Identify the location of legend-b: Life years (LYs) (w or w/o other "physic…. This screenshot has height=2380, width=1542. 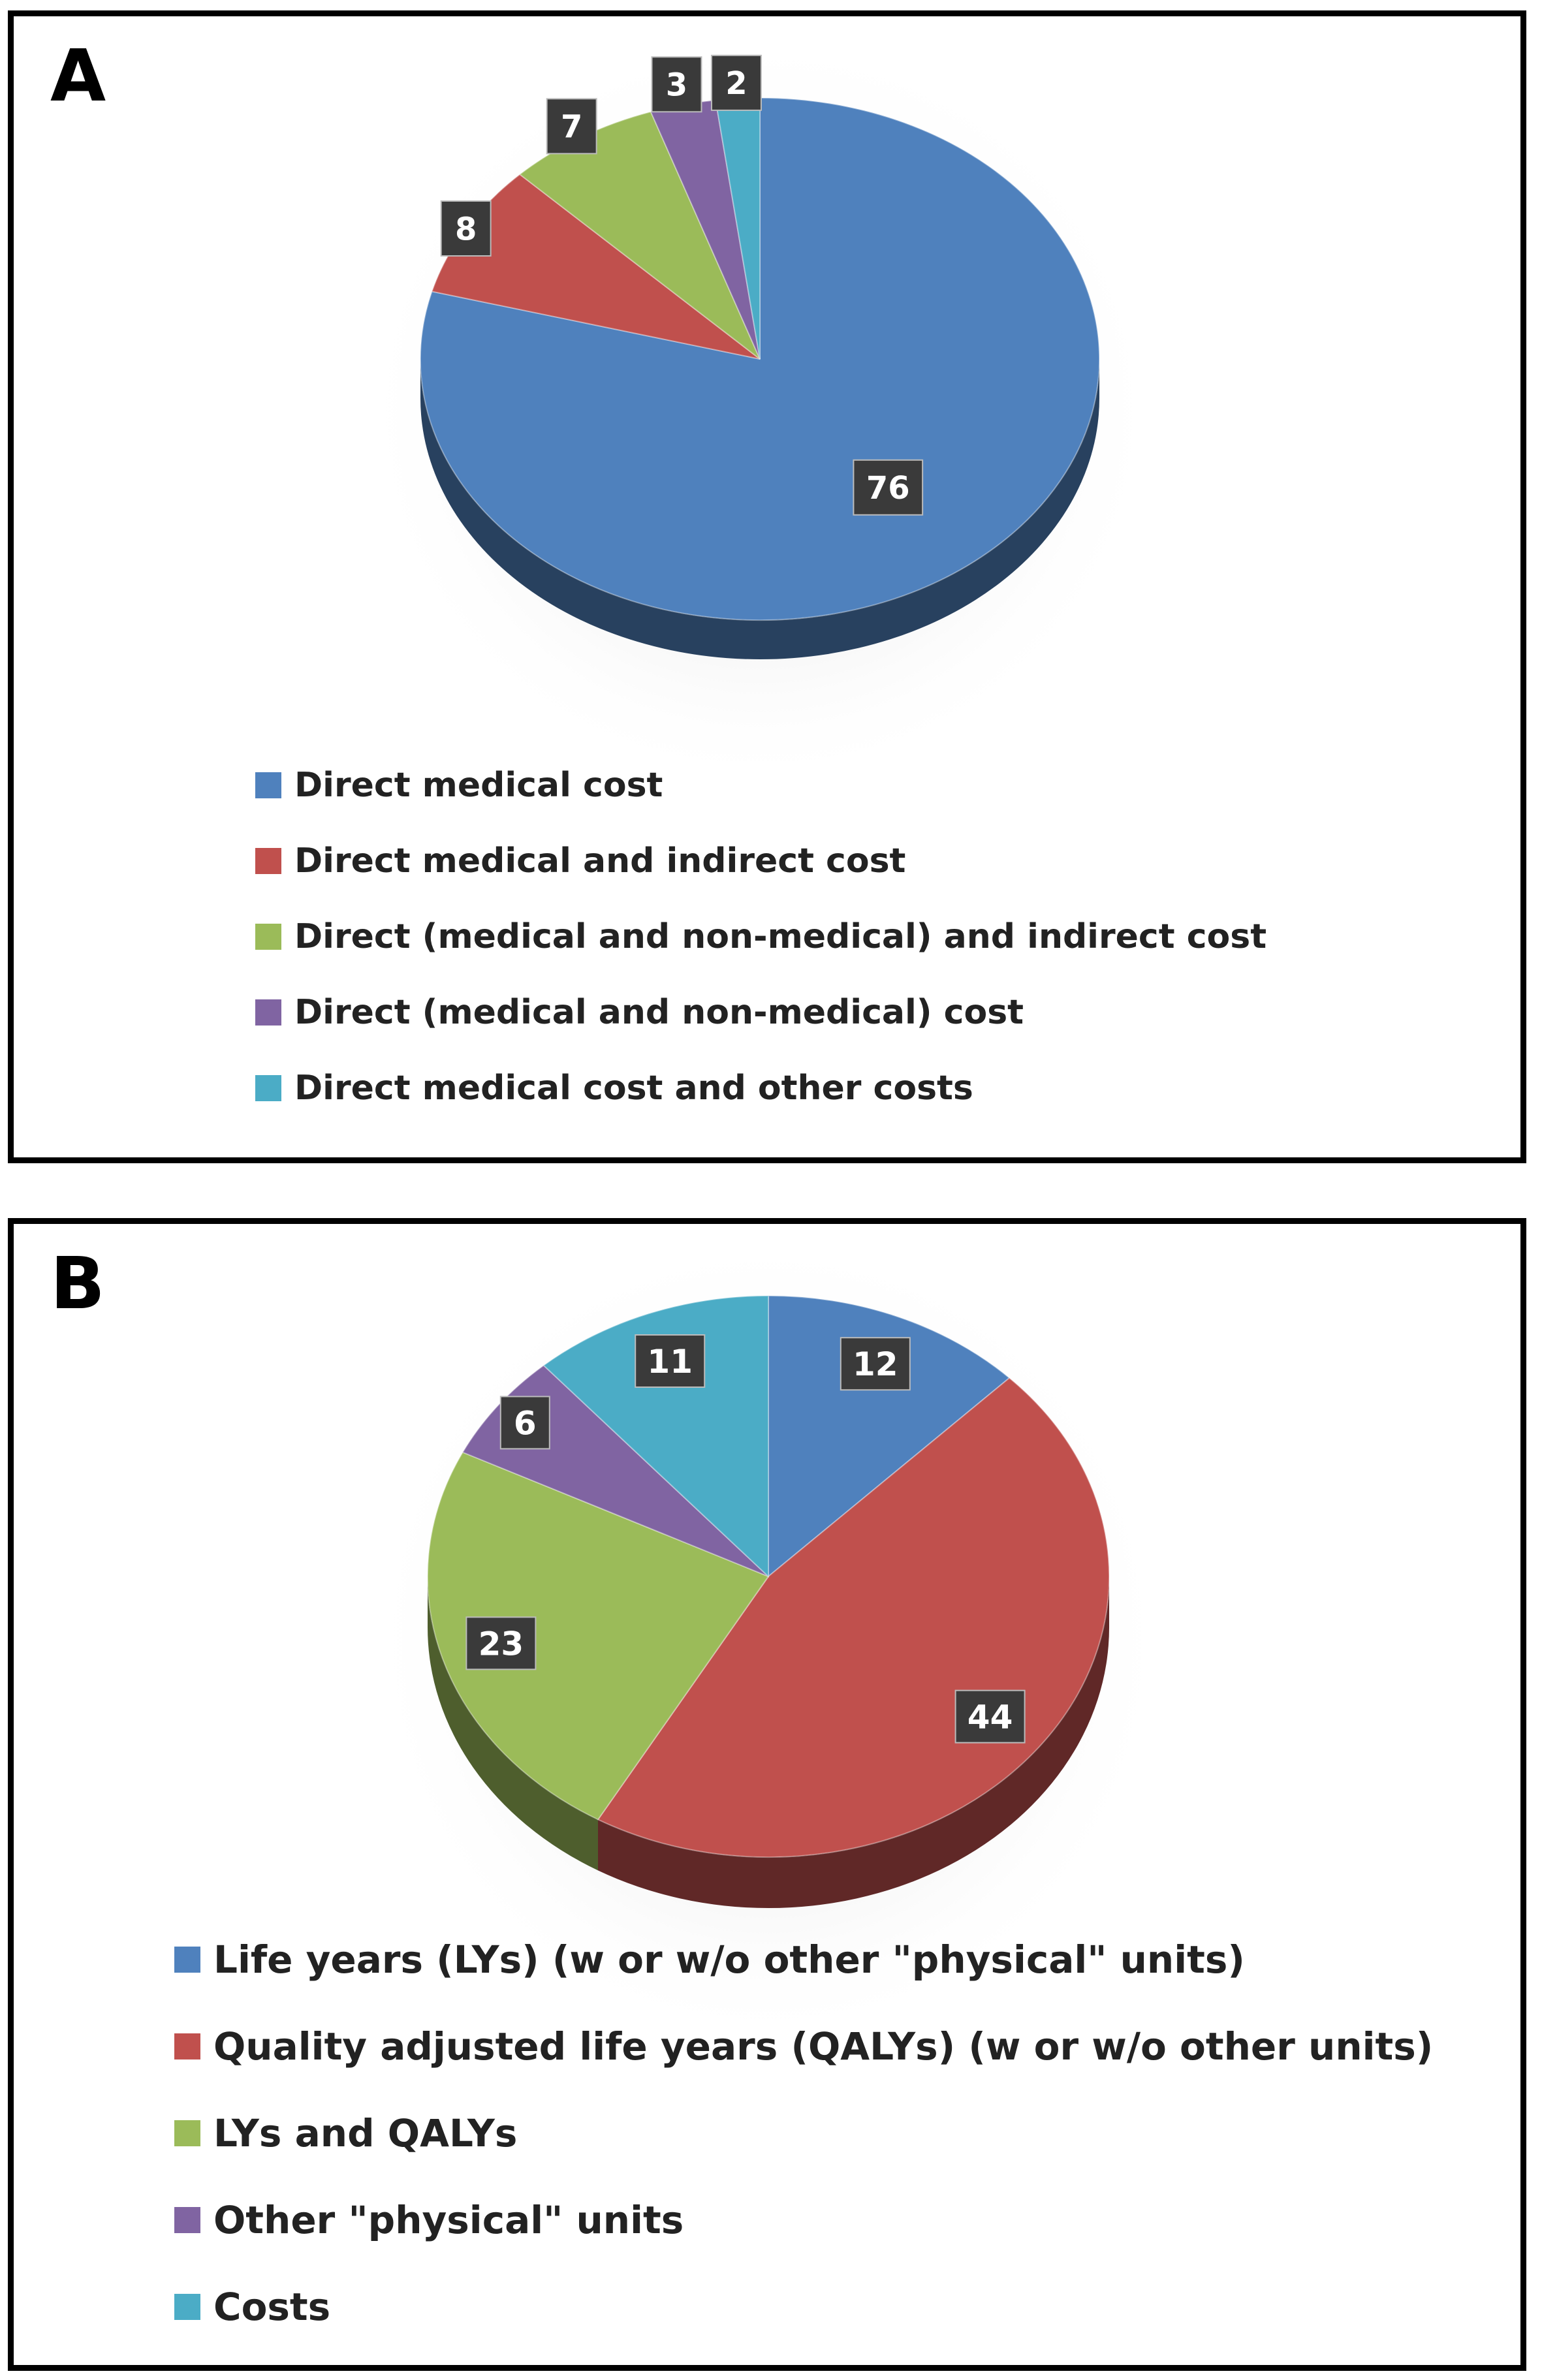
(804, 2133).